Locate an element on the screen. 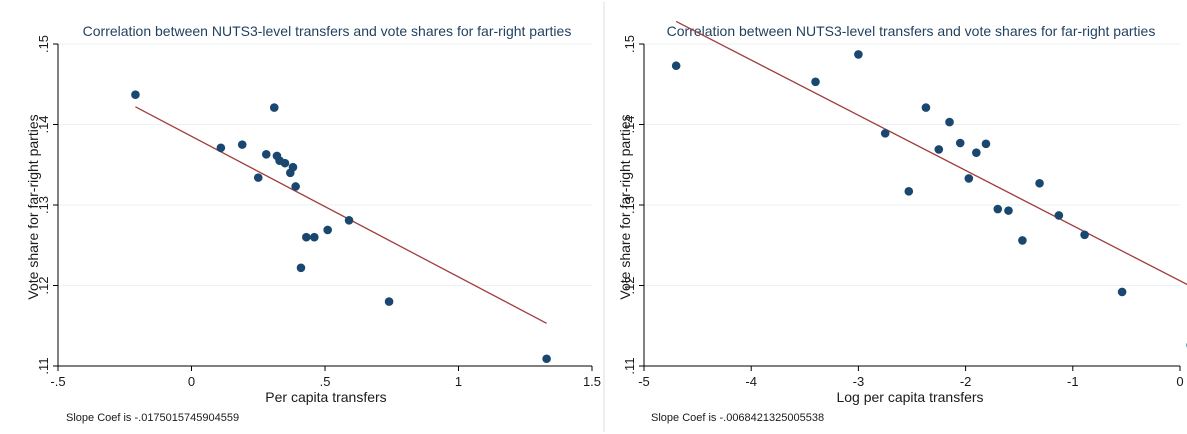 Image resolution: width=1187 pixels, height=434 pixels. x-tick-label: -3 is located at coordinates (859, 381).